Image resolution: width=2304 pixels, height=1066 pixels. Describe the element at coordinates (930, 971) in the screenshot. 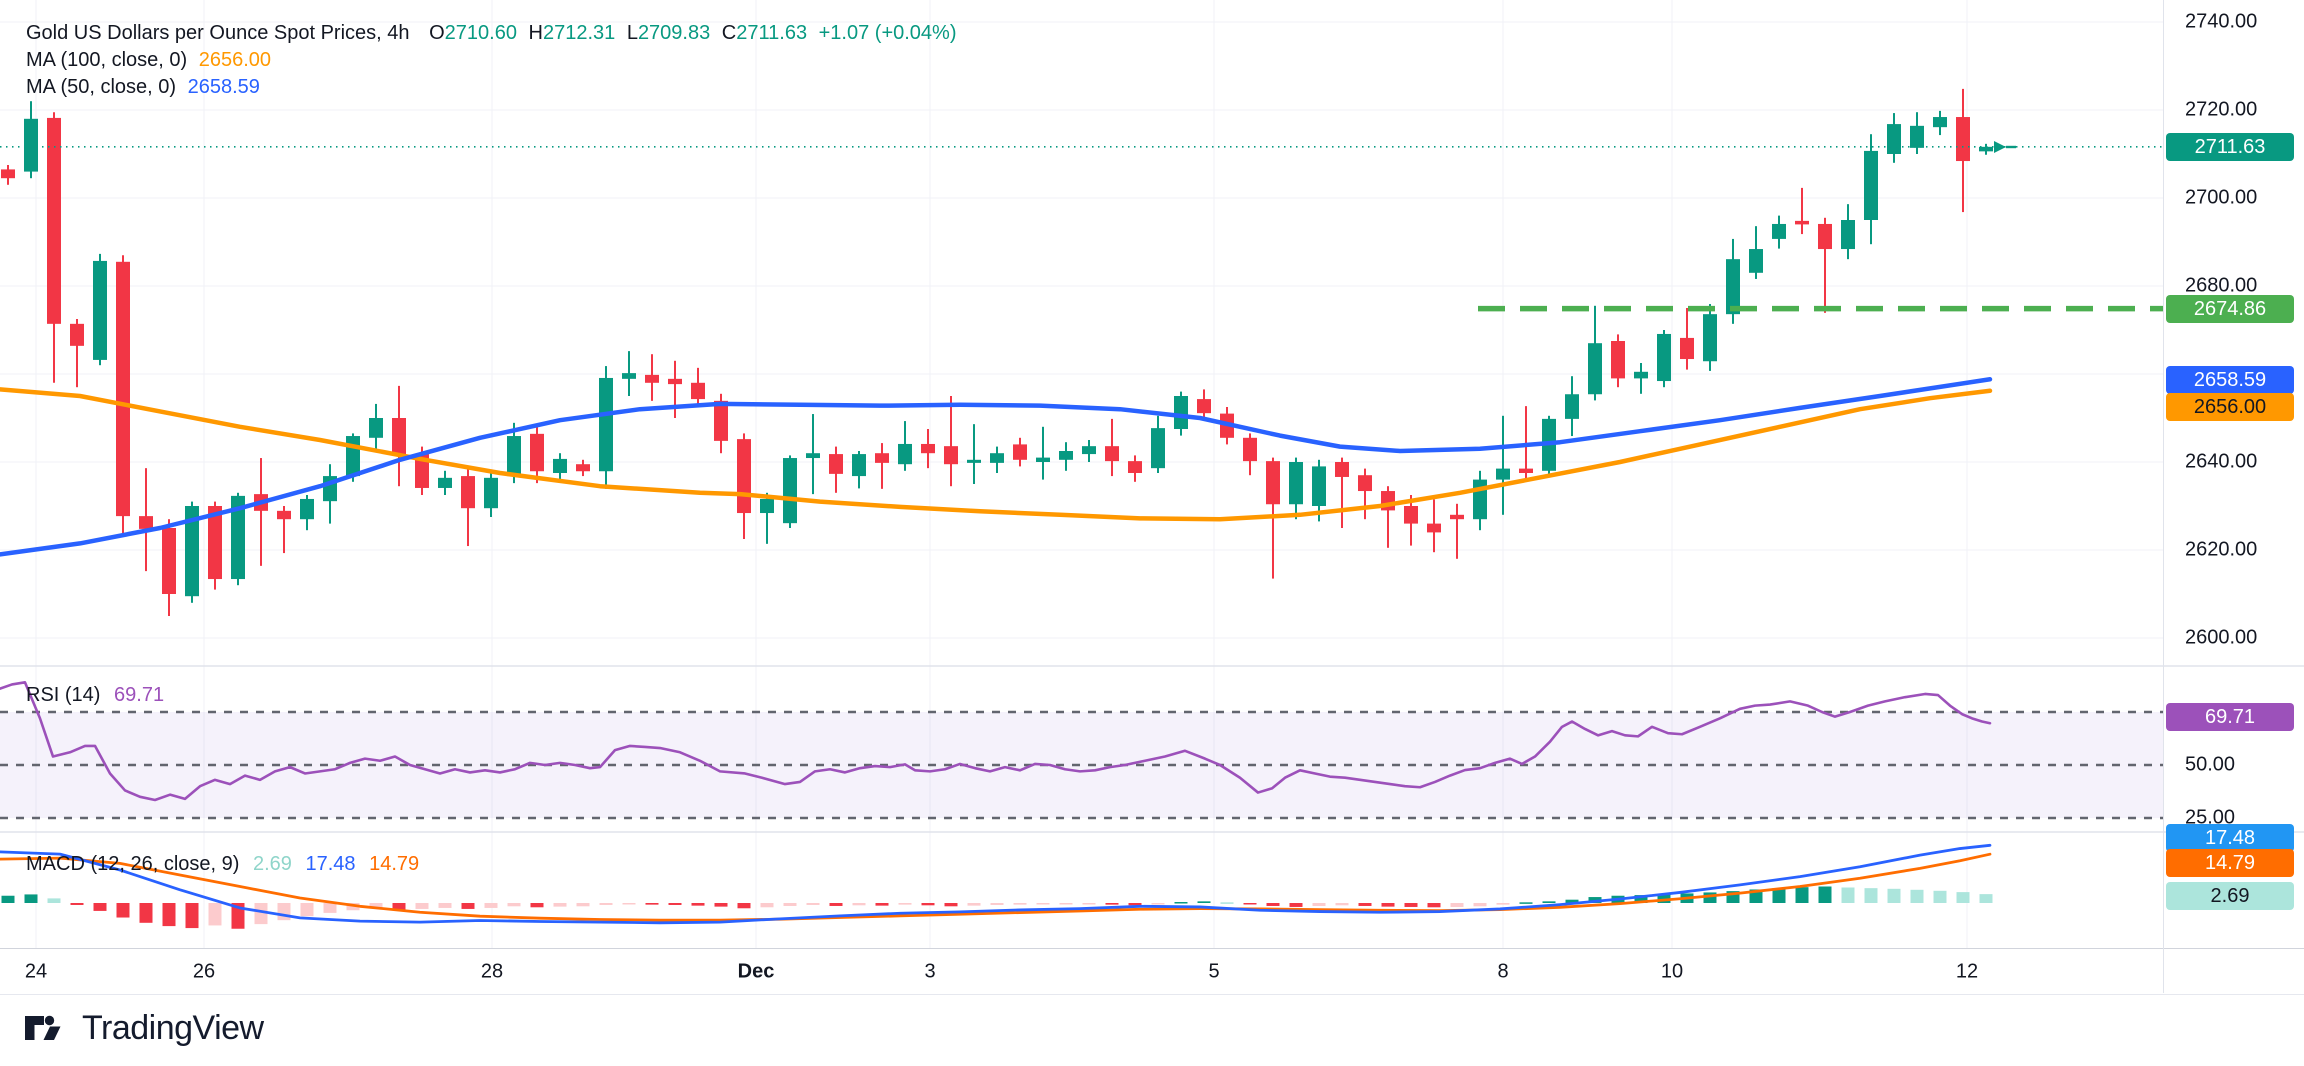

I see `time-tick-label: 3` at that location.